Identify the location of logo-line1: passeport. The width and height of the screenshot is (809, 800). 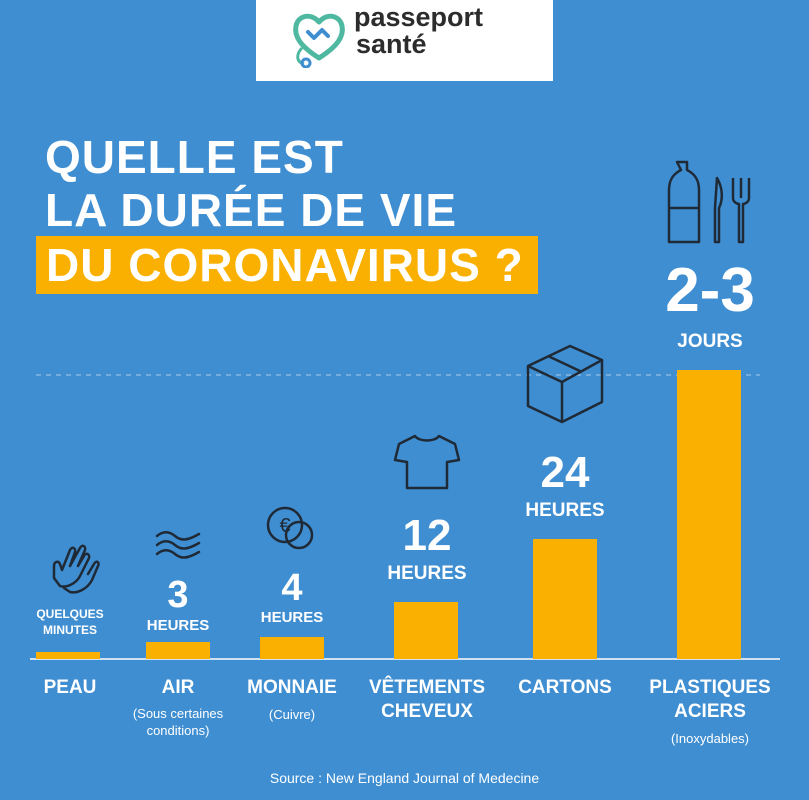
(419, 17).